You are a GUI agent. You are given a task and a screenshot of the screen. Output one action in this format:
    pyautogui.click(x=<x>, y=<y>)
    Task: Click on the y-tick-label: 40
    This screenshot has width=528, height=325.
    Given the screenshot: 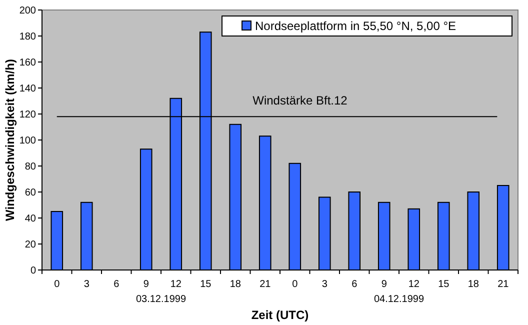 What is the action you would take?
    pyautogui.click(x=30, y=219)
    